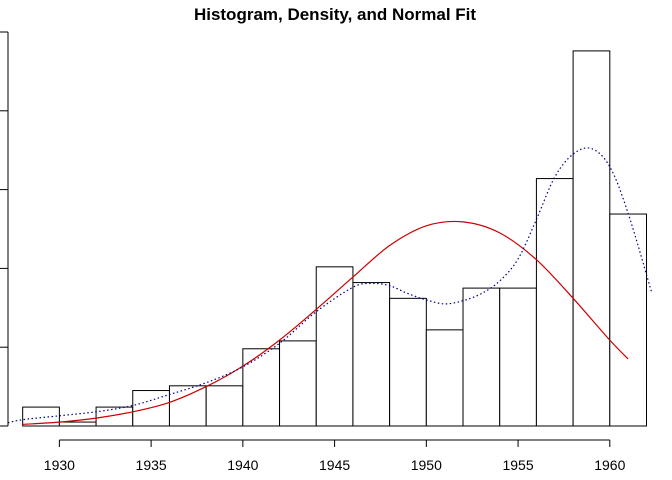  Describe the element at coordinates (517, 465) in the screenshot. I see `x-tick-label-1955: 1955` at that location.